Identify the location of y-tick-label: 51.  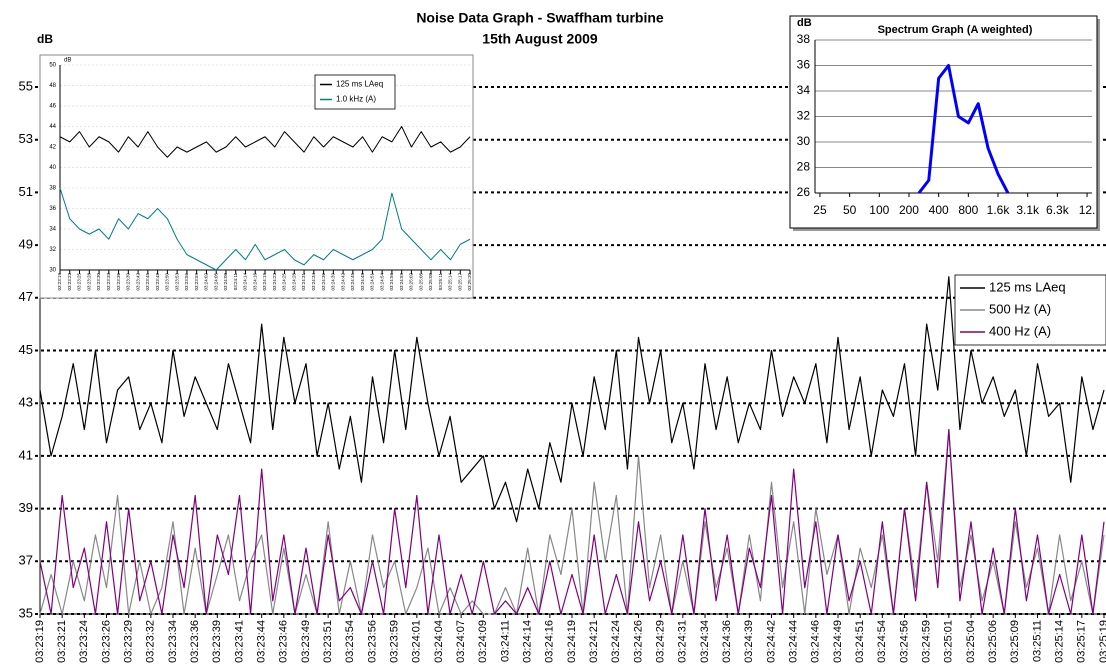
(26, 191).